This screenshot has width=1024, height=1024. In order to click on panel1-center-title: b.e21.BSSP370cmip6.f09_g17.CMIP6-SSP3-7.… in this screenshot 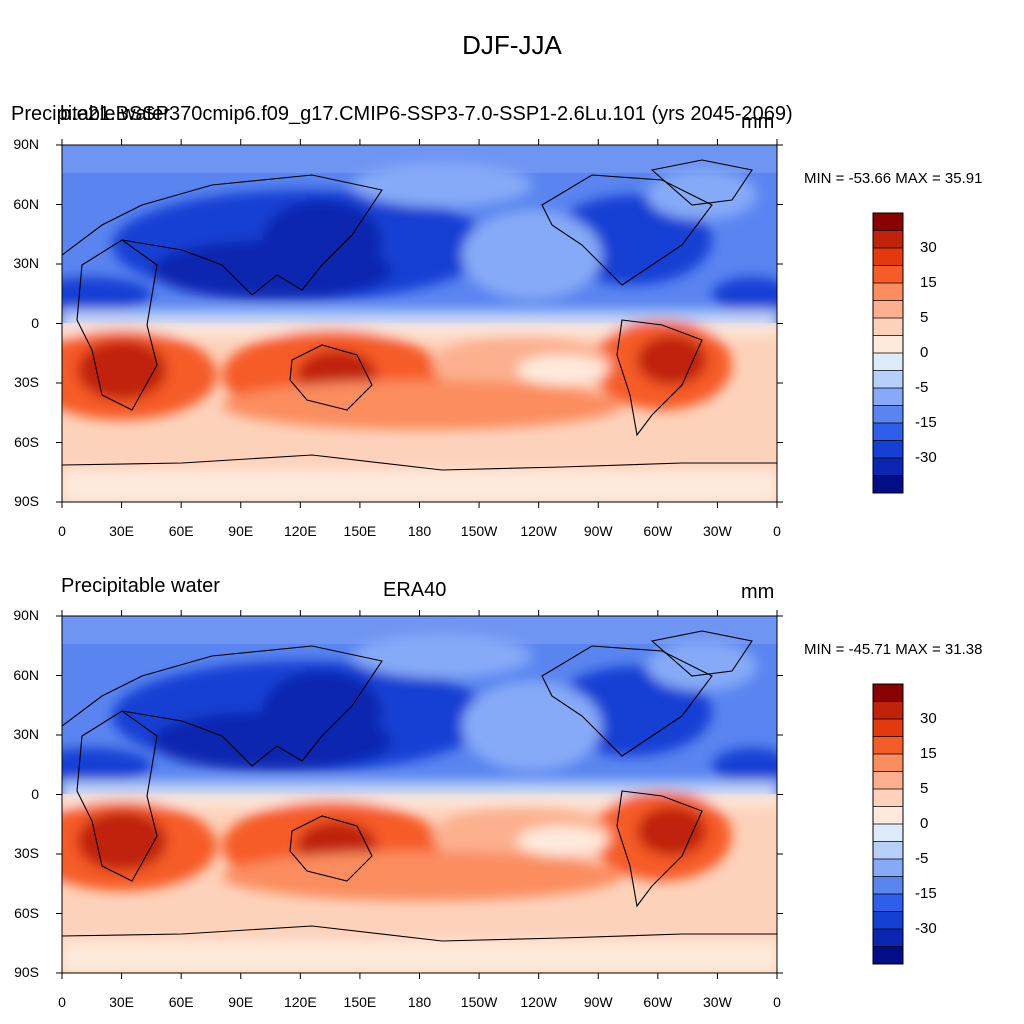, I will do `click(426, 114)`.